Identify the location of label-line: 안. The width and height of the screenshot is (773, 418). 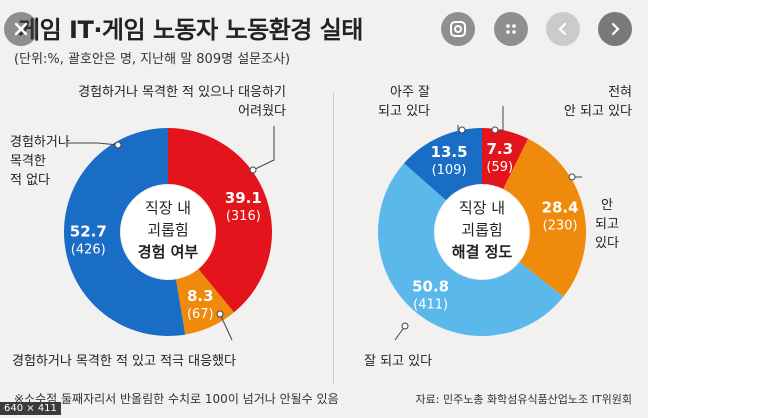
(607, 205).